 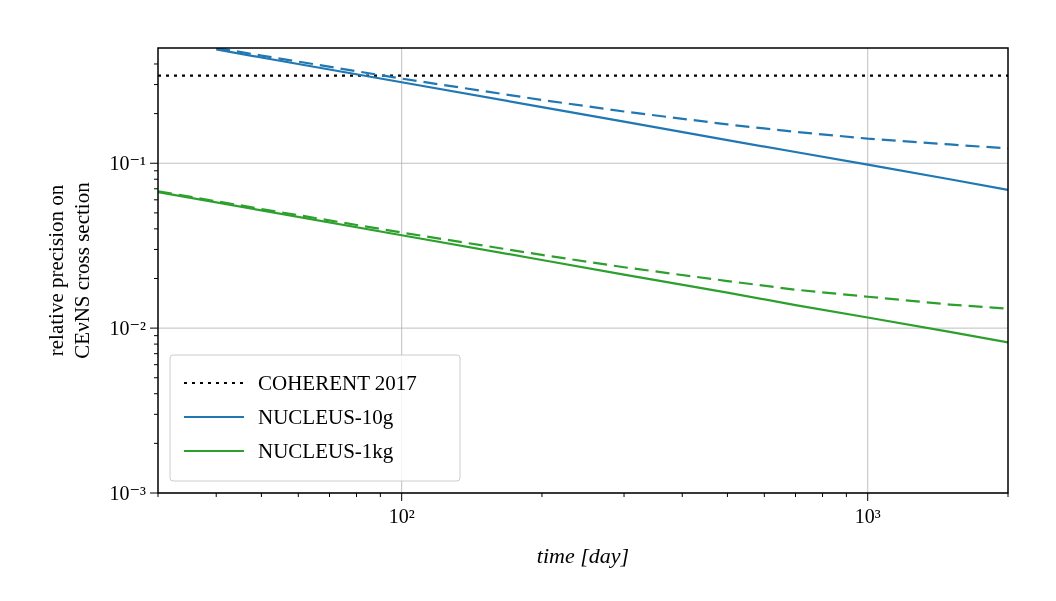 What do you see at coordinates (326, 451) in the screenshot?
I see `legend-label: NUCLEUS-1kg` at bounding box center [326, 451].